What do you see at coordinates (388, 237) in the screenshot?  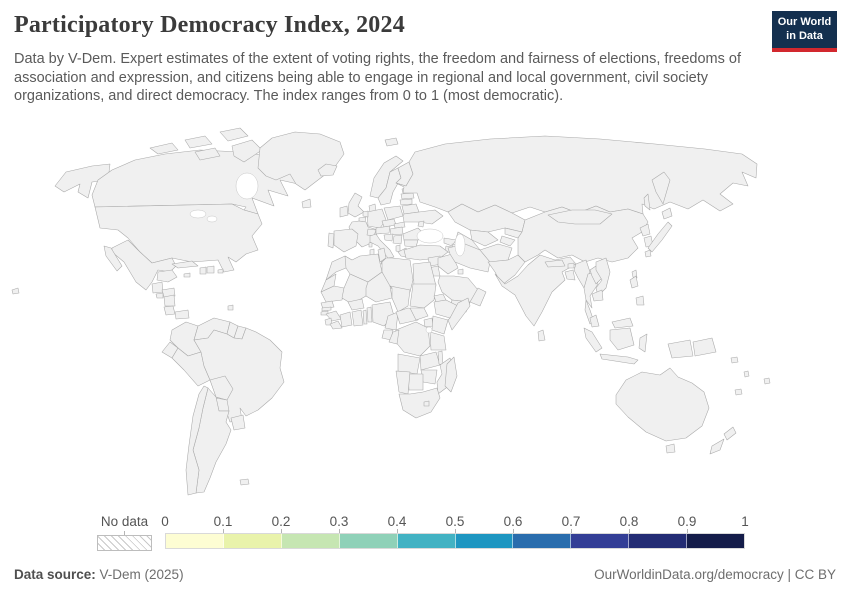 I see `country-croatia` at bounding box center [388, 237].